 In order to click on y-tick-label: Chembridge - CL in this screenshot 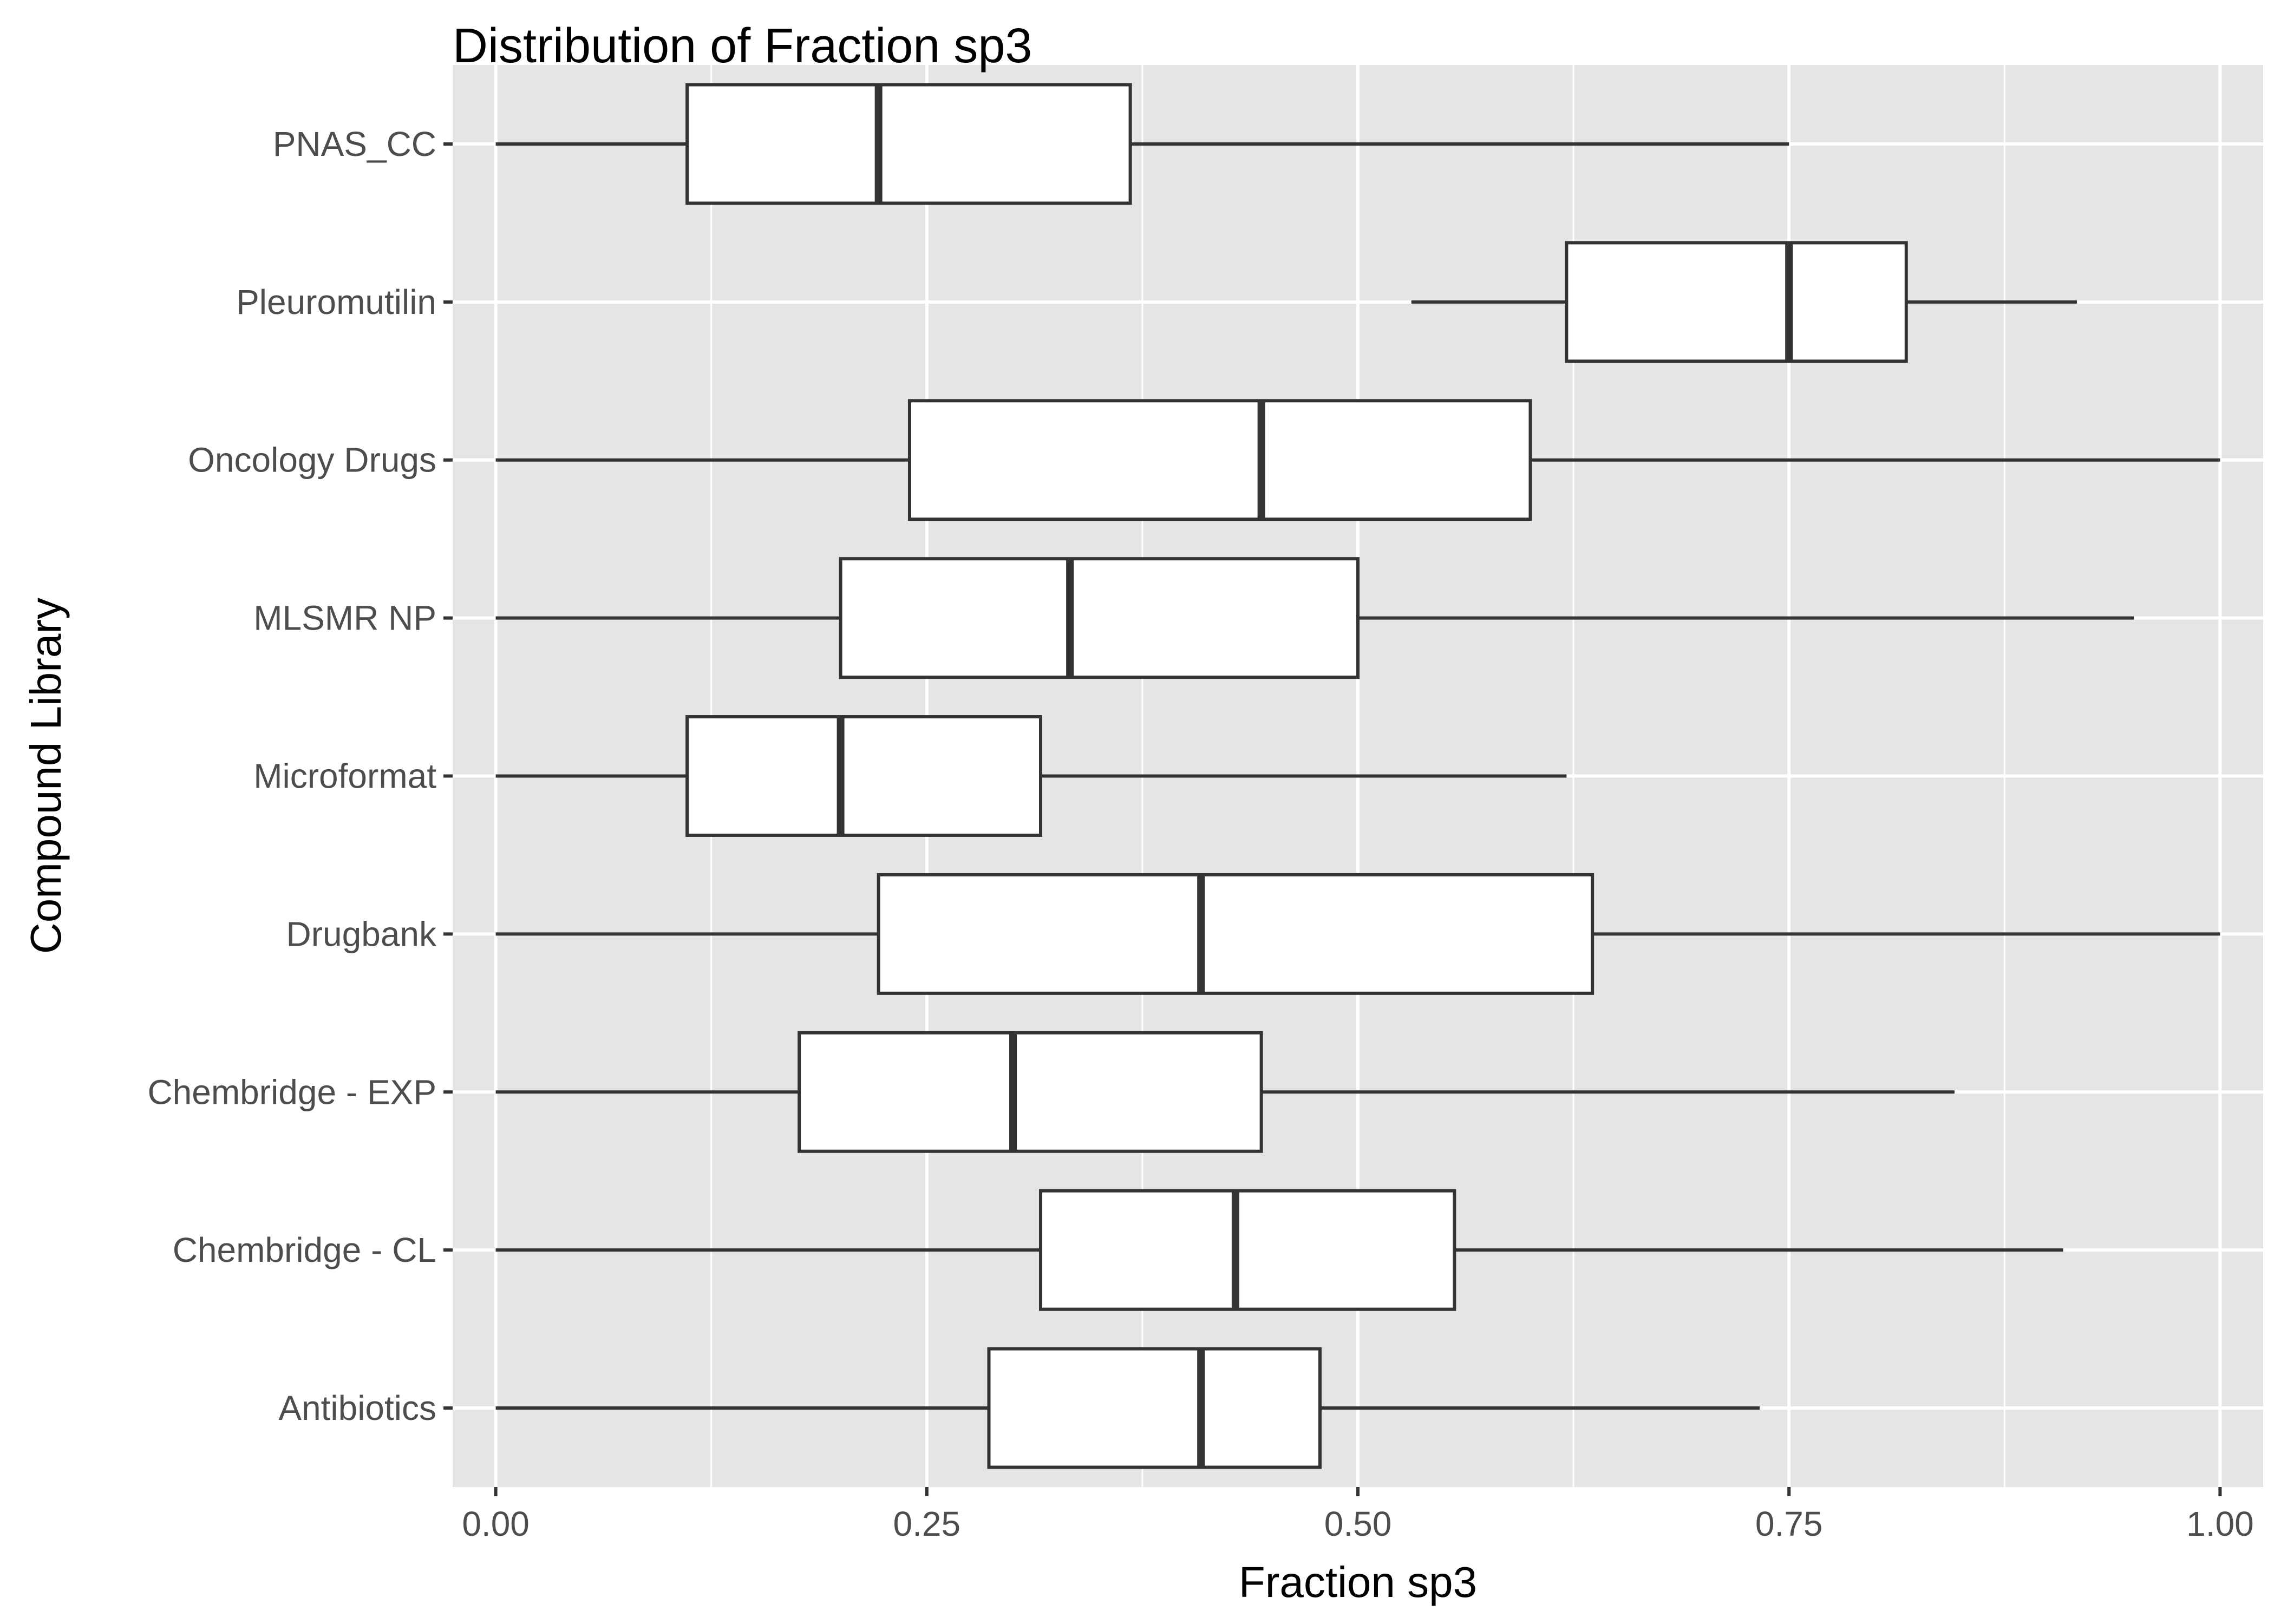, I will do `click(305, 1249)`.